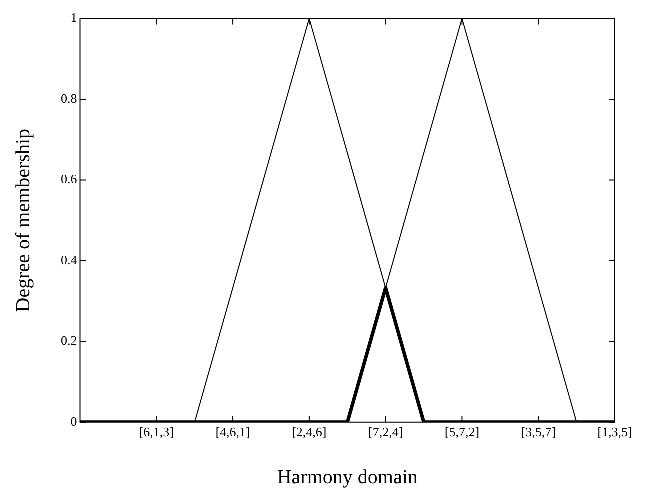 The image size is (648, 502). What do you see at coordinates (69, 260) in the screenshot?
I see `y-tick-label: 0.4` at bounding box center [69, 260].